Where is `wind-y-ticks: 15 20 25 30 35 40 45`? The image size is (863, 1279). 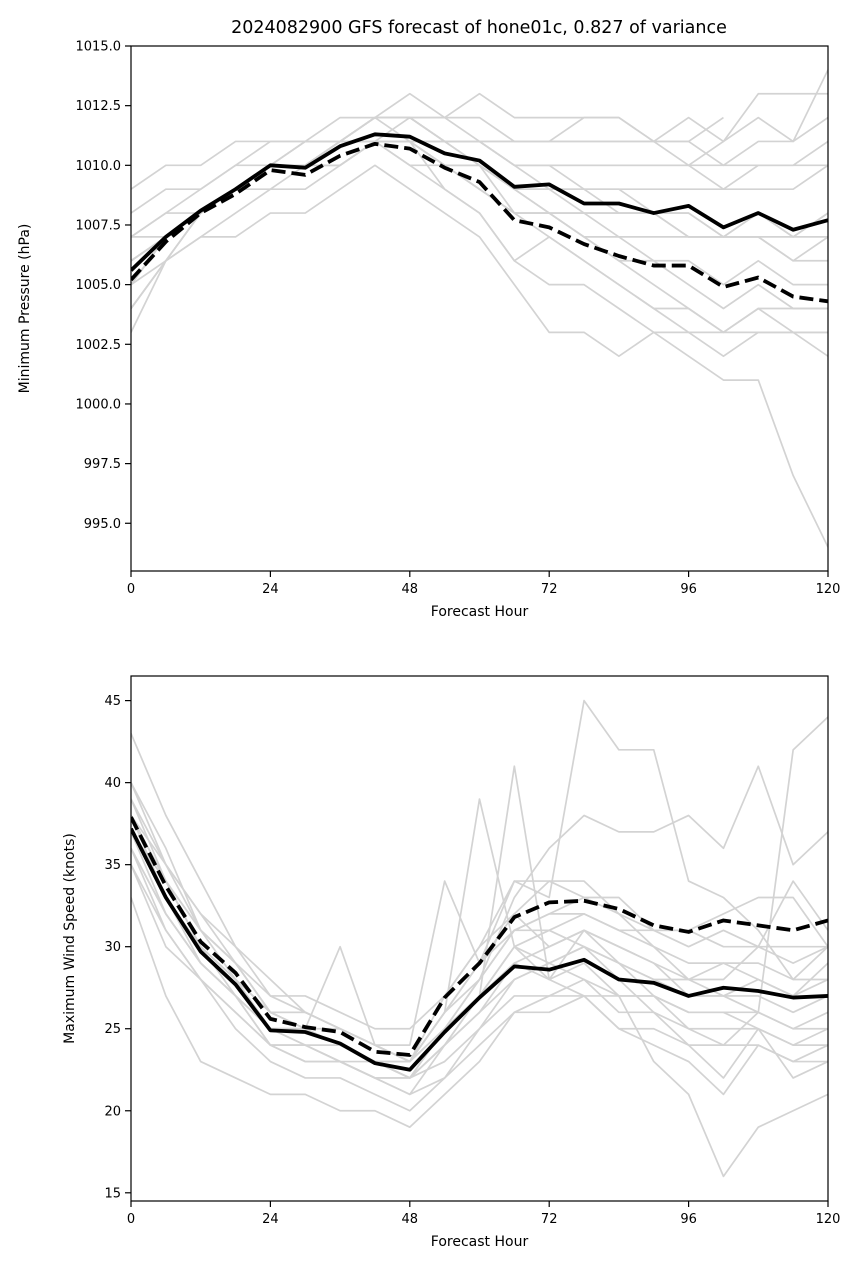
wind-y-ticks: 15 20 25 30 35 40 45 is located at coordinates (117, 947).